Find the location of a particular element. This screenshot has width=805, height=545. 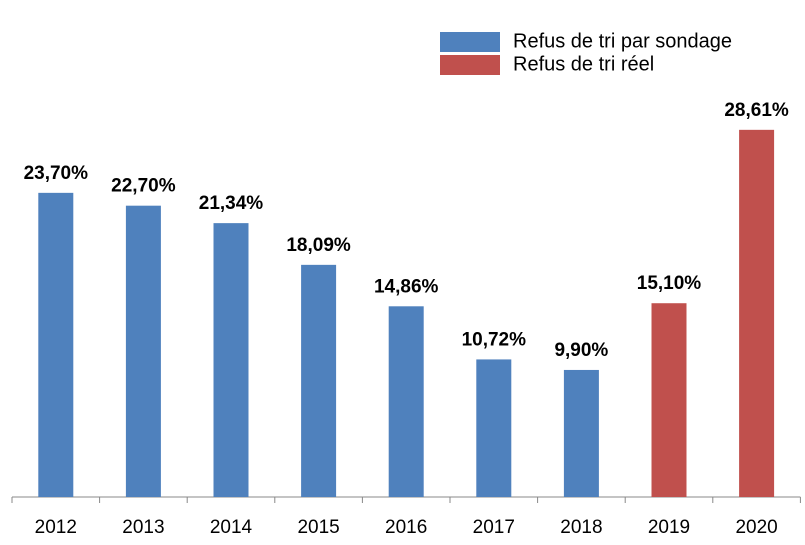

value-label: 23,70% is located at coordinates (56, 173).